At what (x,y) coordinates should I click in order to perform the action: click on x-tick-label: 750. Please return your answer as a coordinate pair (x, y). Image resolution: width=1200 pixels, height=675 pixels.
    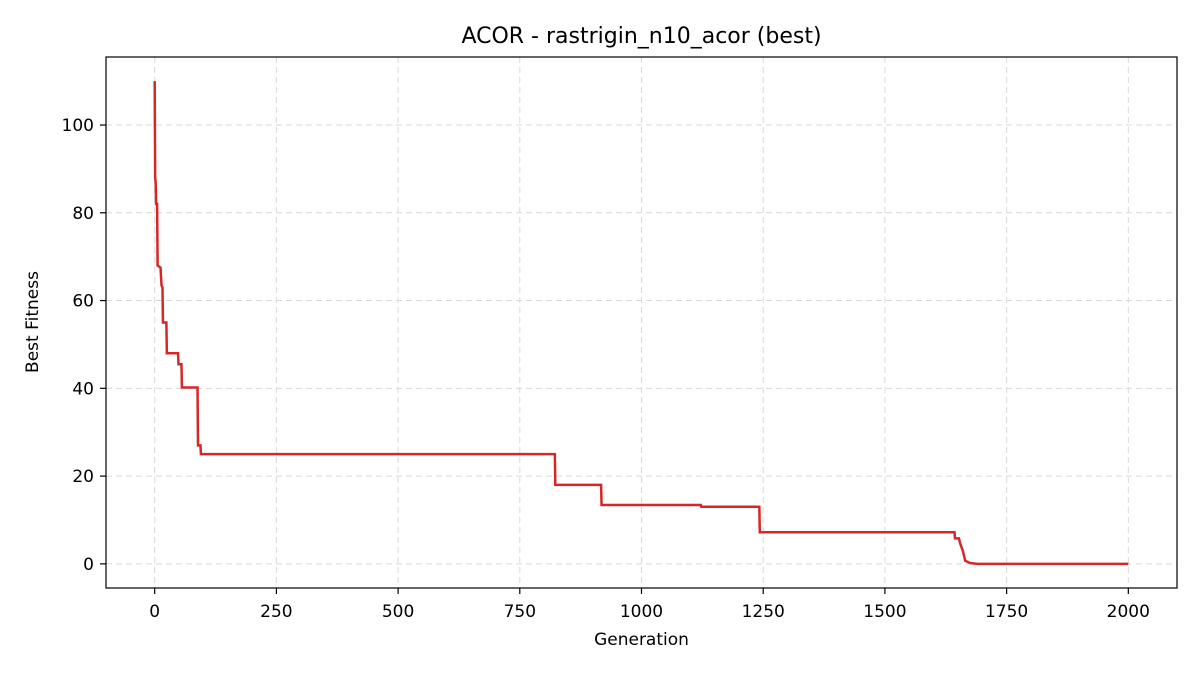
    Looking at the image, I should click on (520, 612).